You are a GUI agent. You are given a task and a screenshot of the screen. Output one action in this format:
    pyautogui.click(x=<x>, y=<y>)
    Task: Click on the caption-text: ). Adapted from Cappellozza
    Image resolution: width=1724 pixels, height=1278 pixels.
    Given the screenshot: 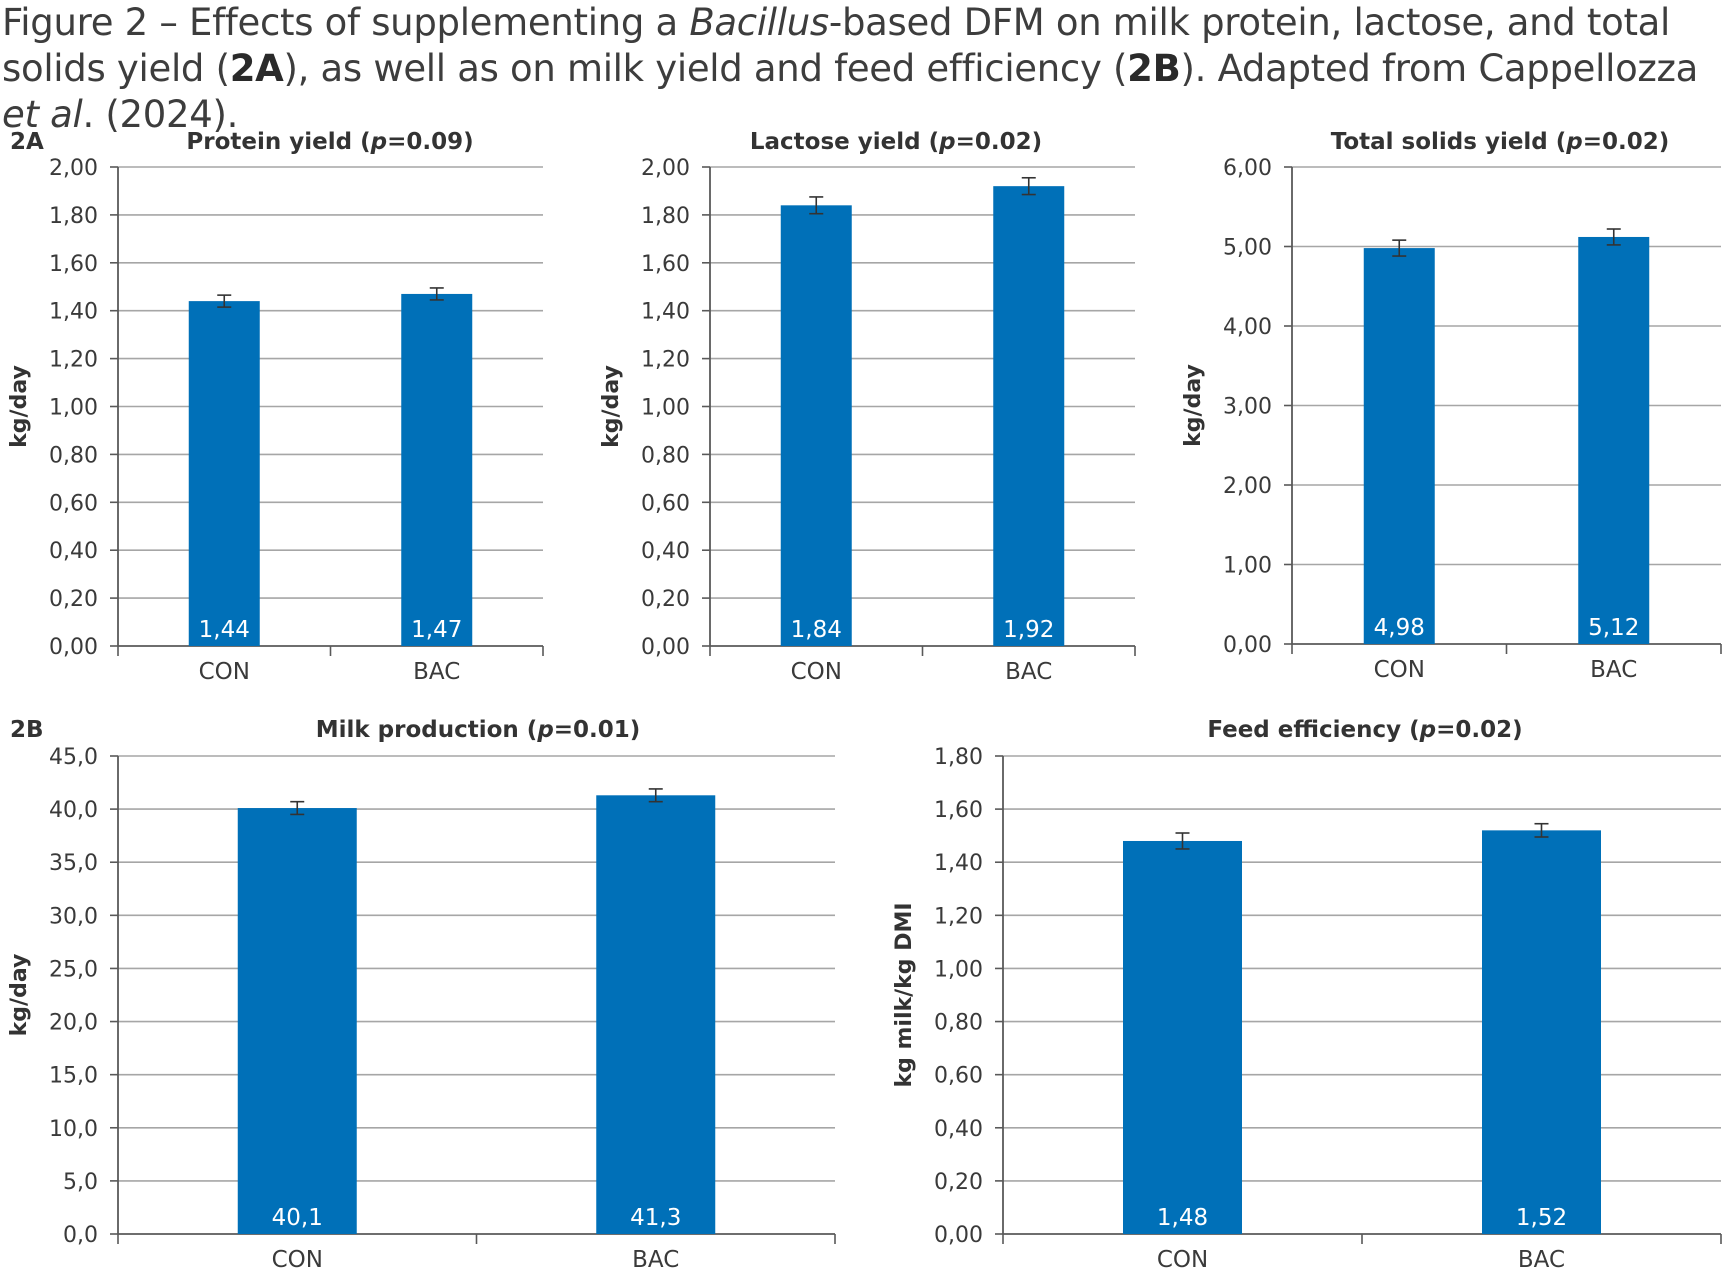 What is the action you would take?
    pyautogui.click(x=1439, y=68)
    